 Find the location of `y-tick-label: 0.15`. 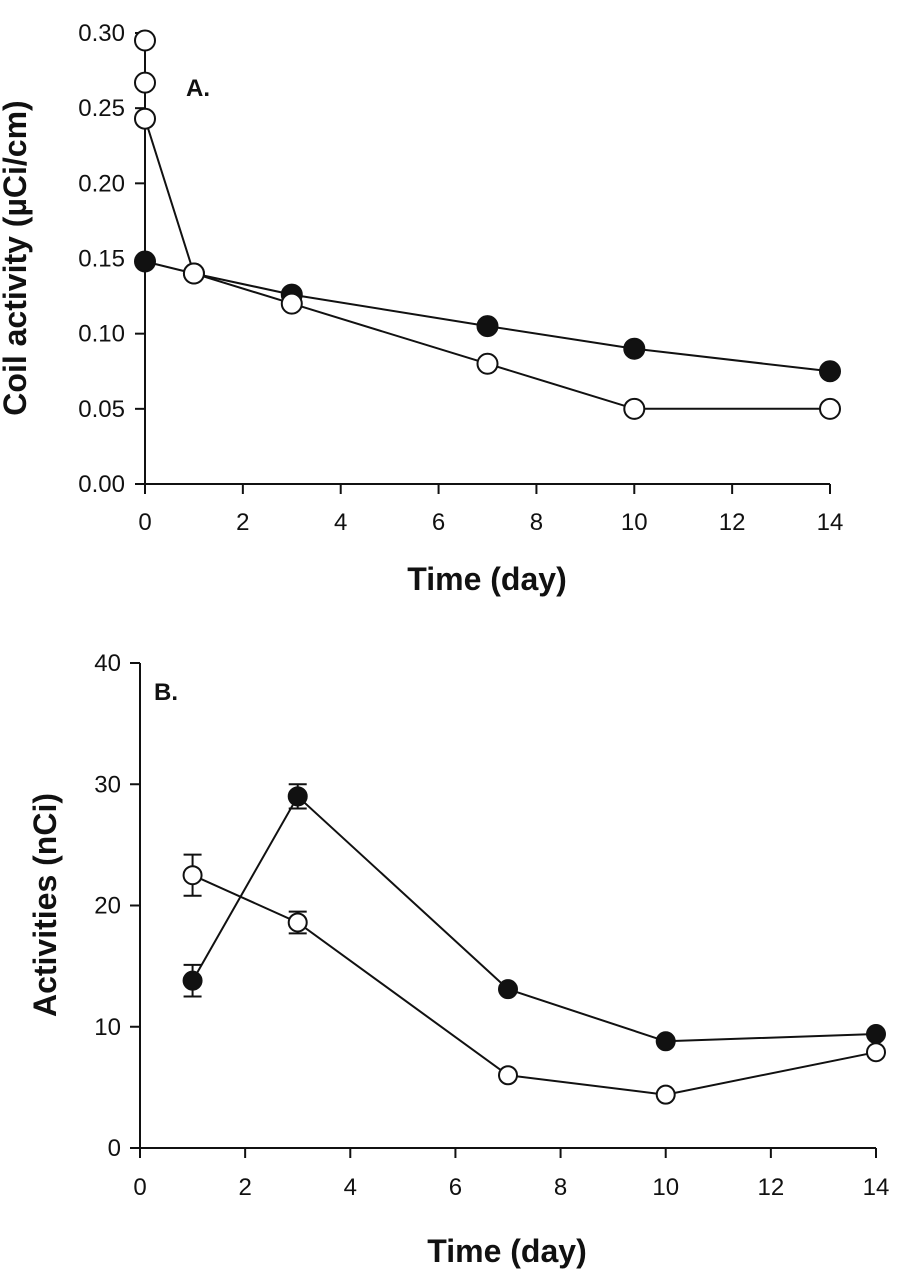

y-tick-label: 0.15 is located at coordinates (101, 259).